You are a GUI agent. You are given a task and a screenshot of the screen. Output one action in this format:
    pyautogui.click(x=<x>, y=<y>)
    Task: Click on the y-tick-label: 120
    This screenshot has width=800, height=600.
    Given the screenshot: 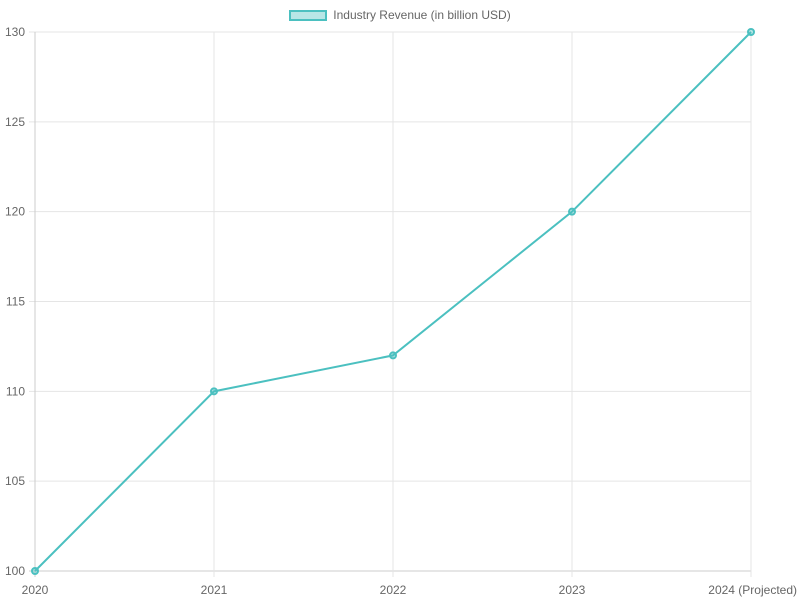 What is the action you would take?
    pyautogui.click(x=15, y=212)
    